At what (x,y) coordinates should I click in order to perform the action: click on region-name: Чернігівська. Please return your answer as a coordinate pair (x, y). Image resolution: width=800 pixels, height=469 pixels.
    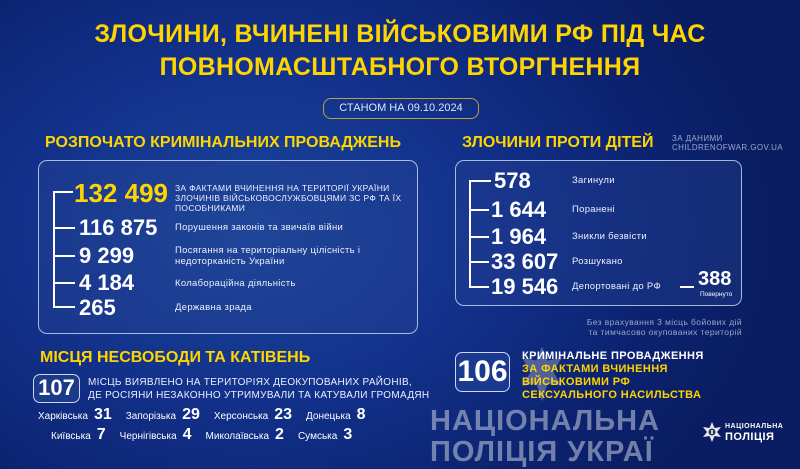
    Looking at the image, I should click on (148, 436).